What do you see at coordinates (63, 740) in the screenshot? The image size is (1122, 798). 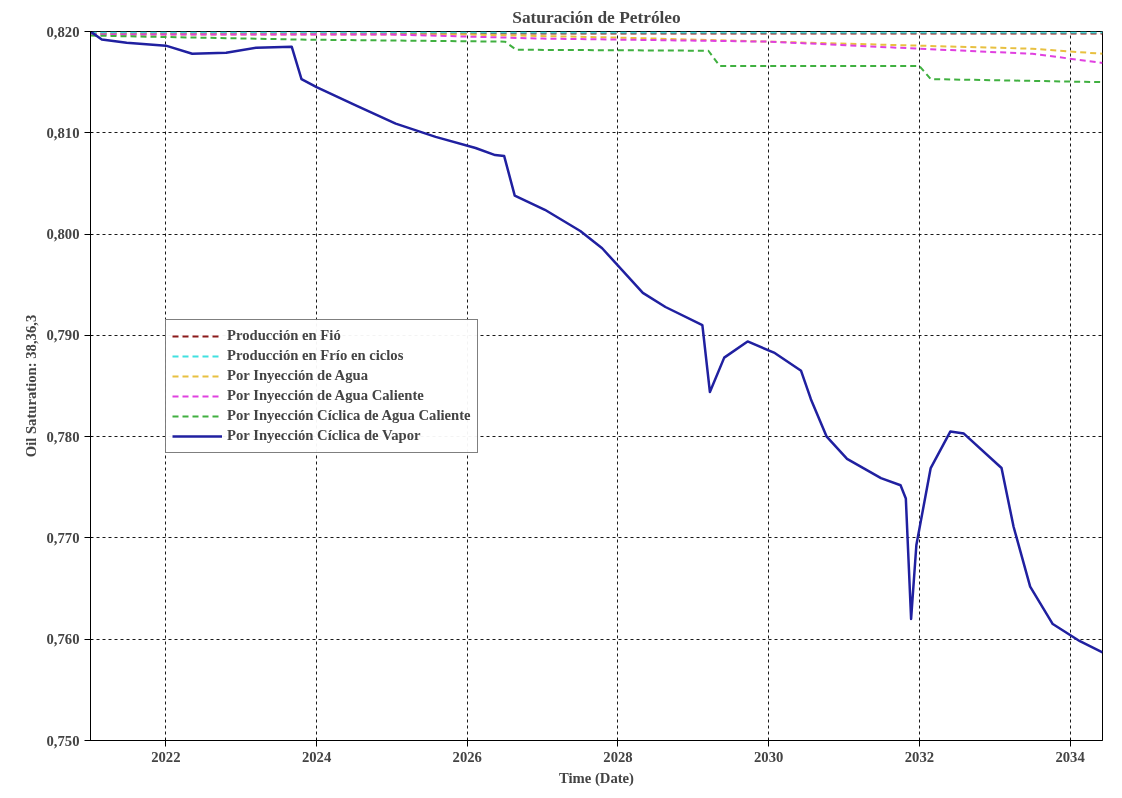 I see `y-tick-label: 0,750` at bounding box center [63, 740].